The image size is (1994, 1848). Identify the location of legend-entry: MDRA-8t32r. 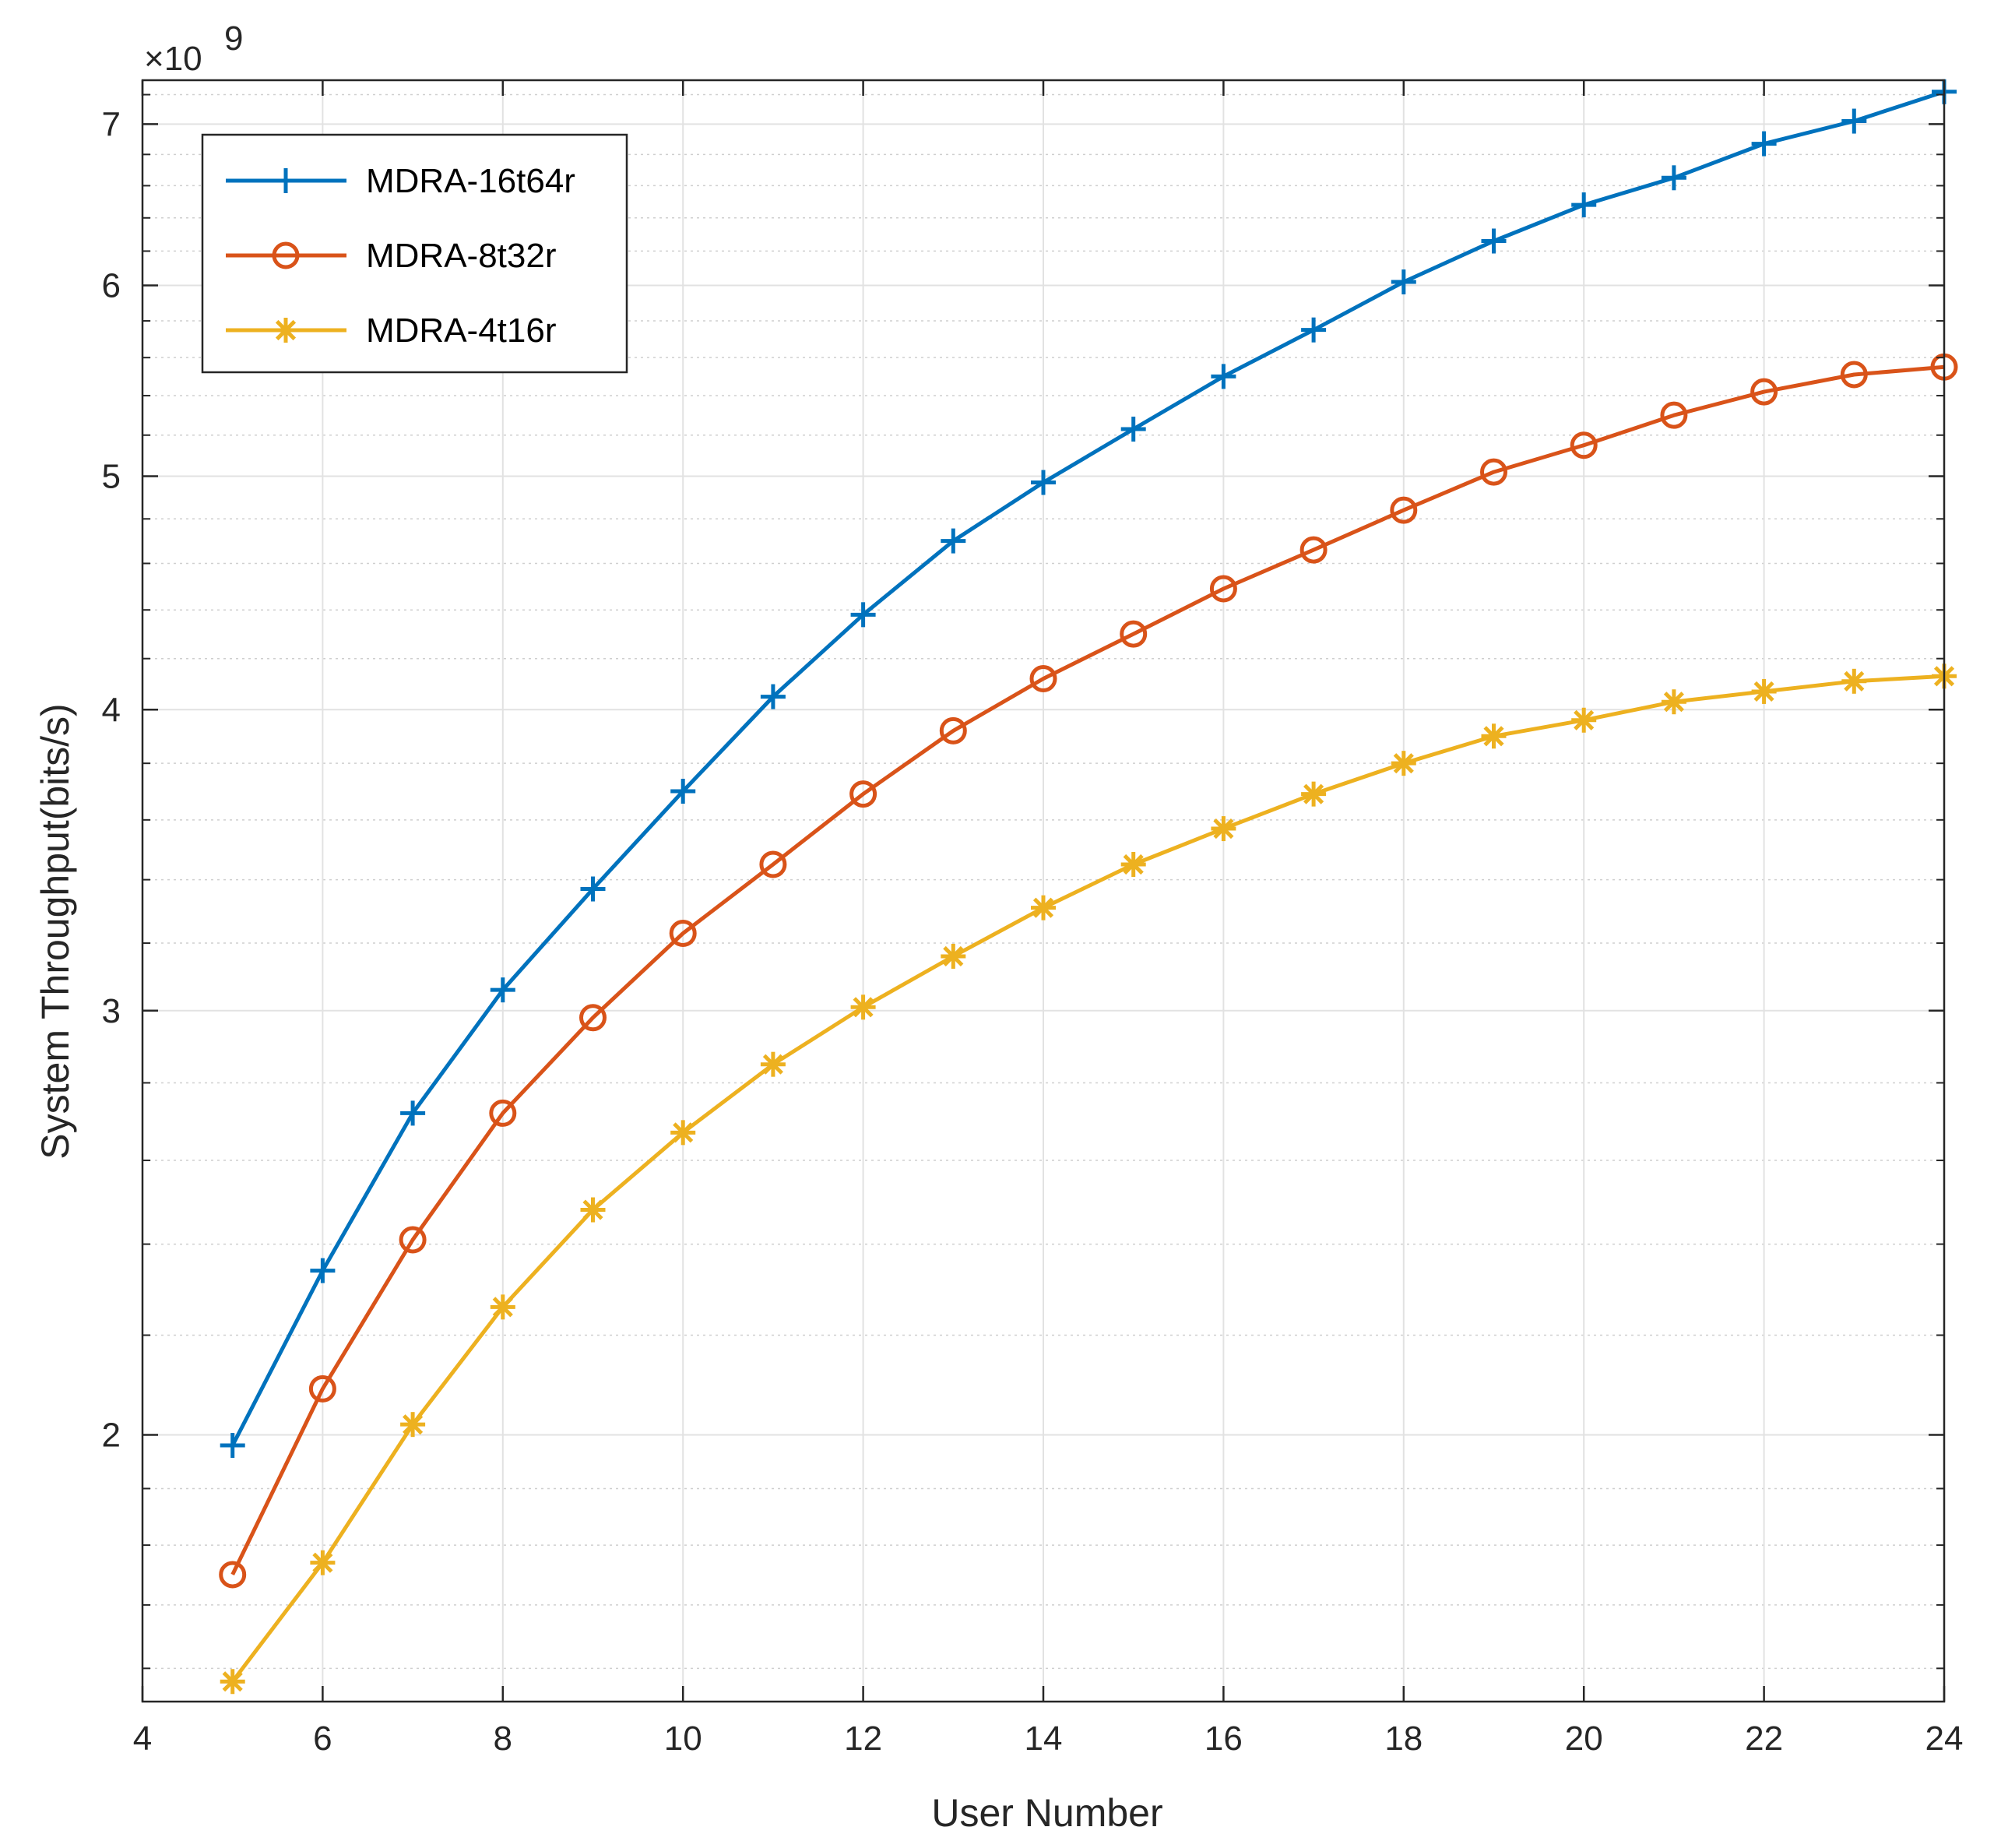
(391, 256).